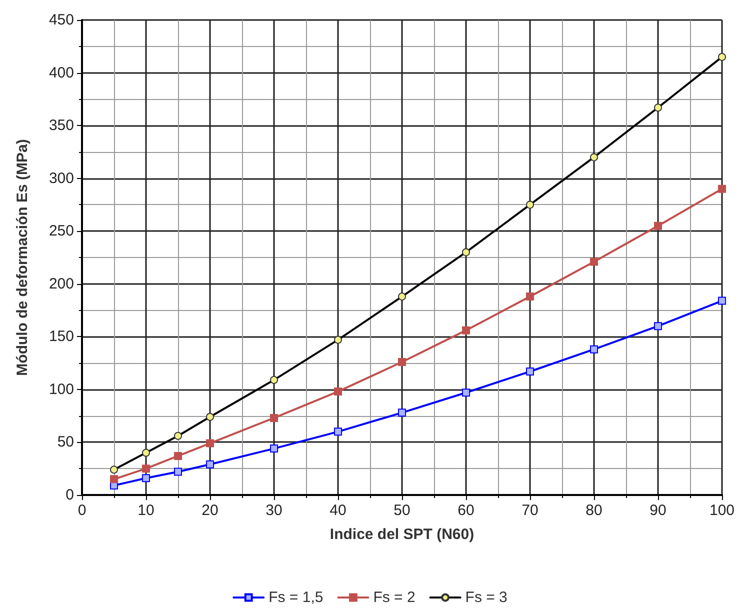 The width and height of the screenshot is (740, 615). Describe the element at coordinates (61, 178) in the screenshot. I see `y-tick-label: 300` at that location.